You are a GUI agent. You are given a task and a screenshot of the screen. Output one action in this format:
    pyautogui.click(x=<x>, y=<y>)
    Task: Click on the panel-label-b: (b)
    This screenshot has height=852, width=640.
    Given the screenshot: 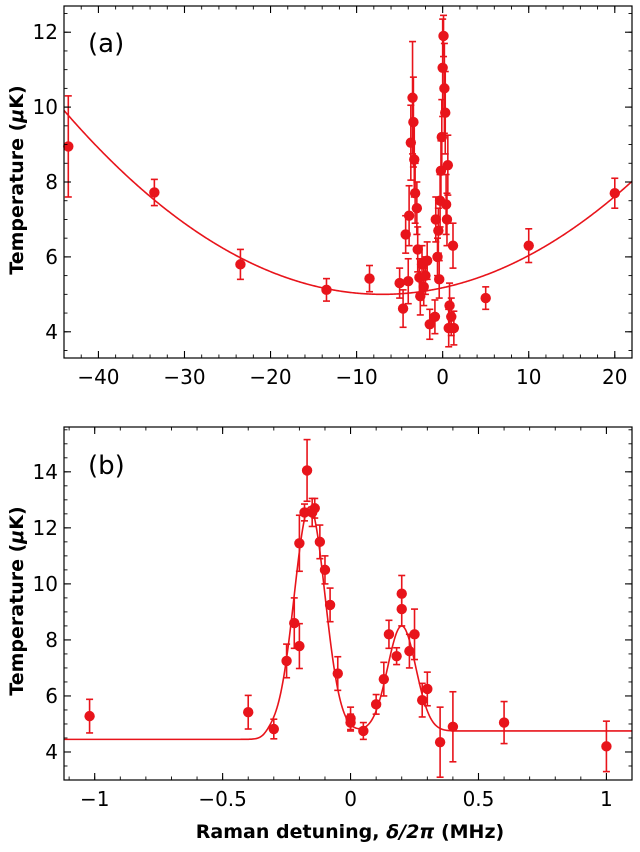 What is the action you would take?
    pyautogui.click(x=106, y=466)
    